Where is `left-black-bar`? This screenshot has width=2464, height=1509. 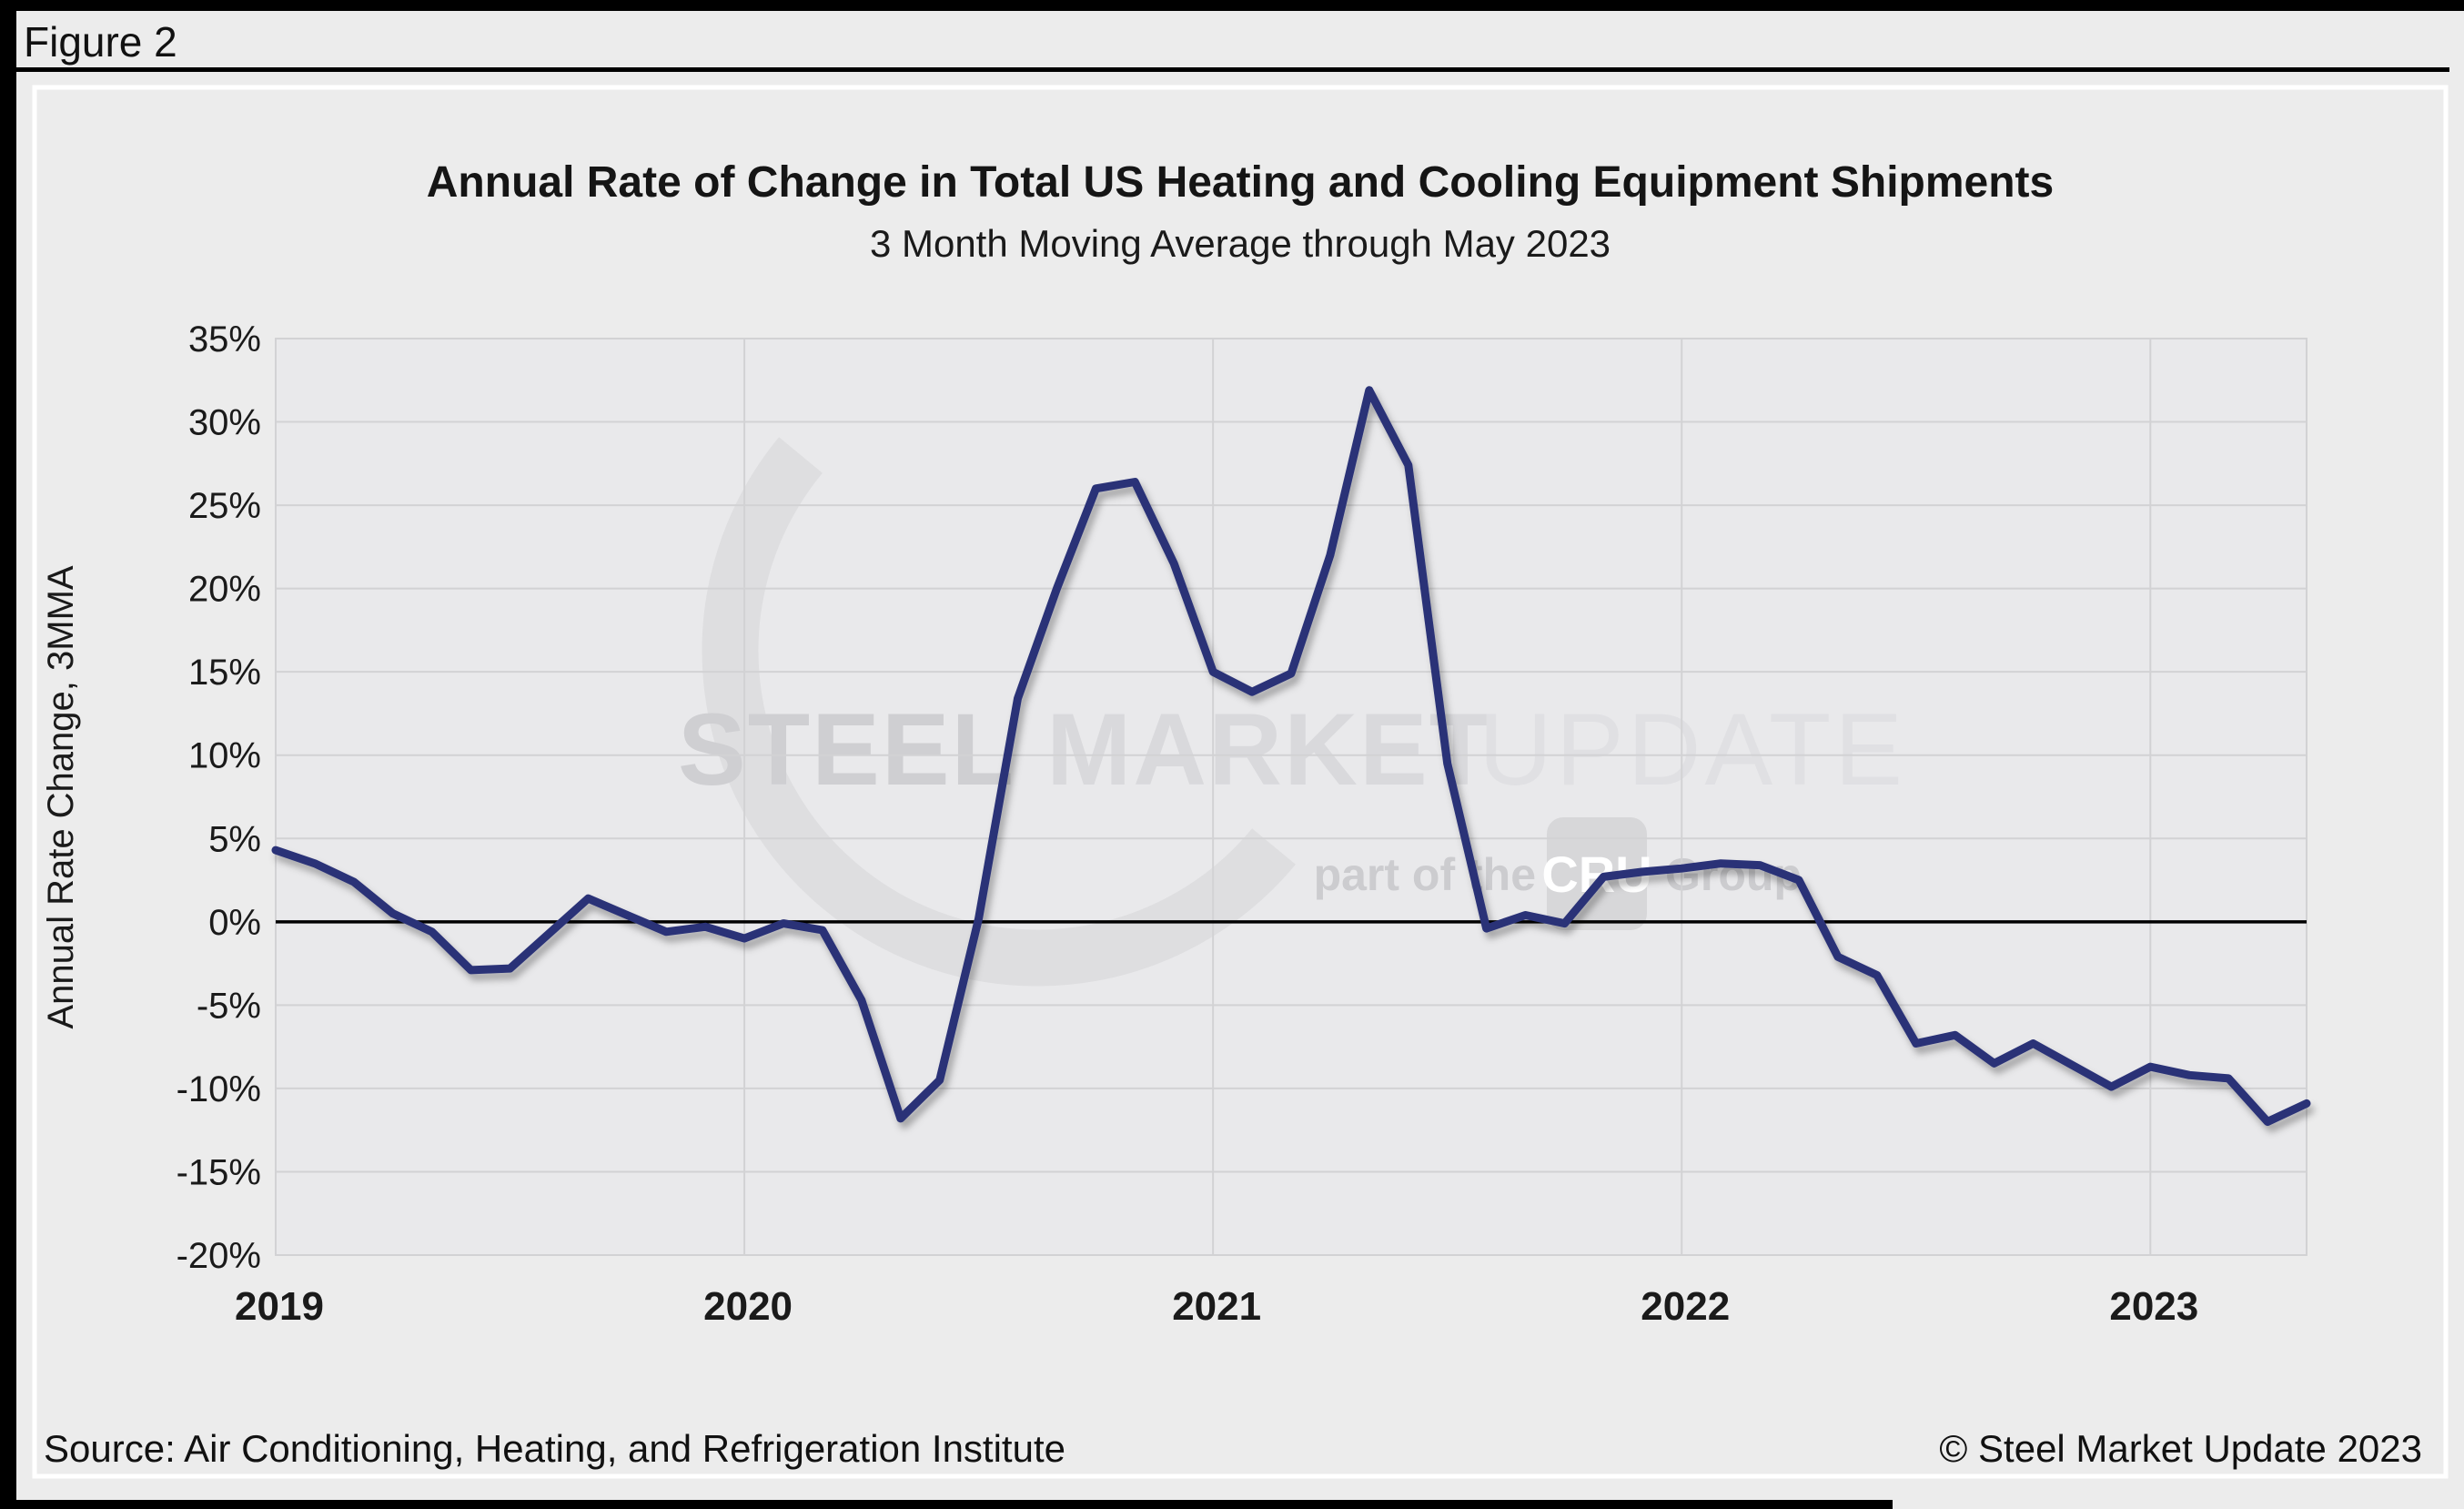
left-black-bar is located at coordinates (8, 754).